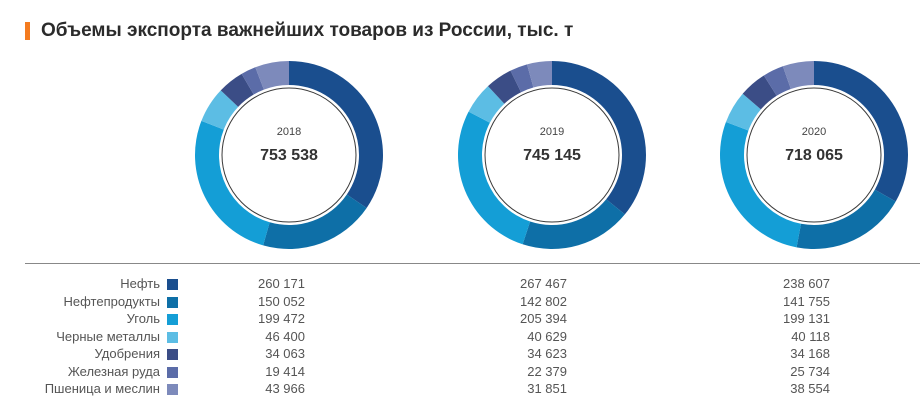  I want to click on table-row: Удобрения 34 063 34 623 34 168, so click(460, 354).